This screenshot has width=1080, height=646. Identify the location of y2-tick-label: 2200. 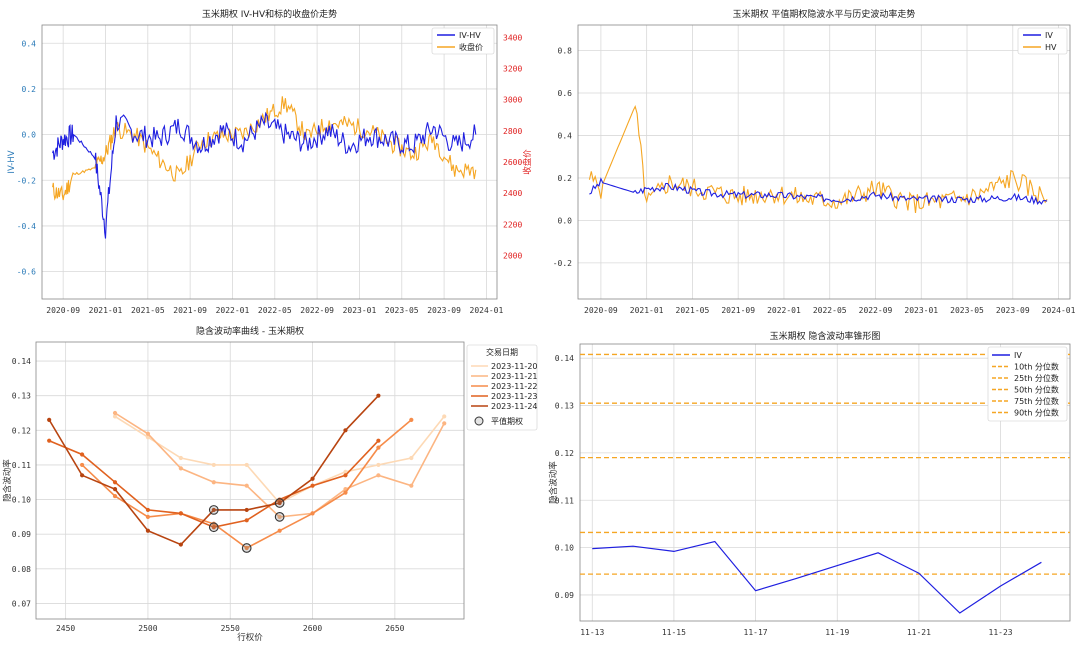
(512, 224).